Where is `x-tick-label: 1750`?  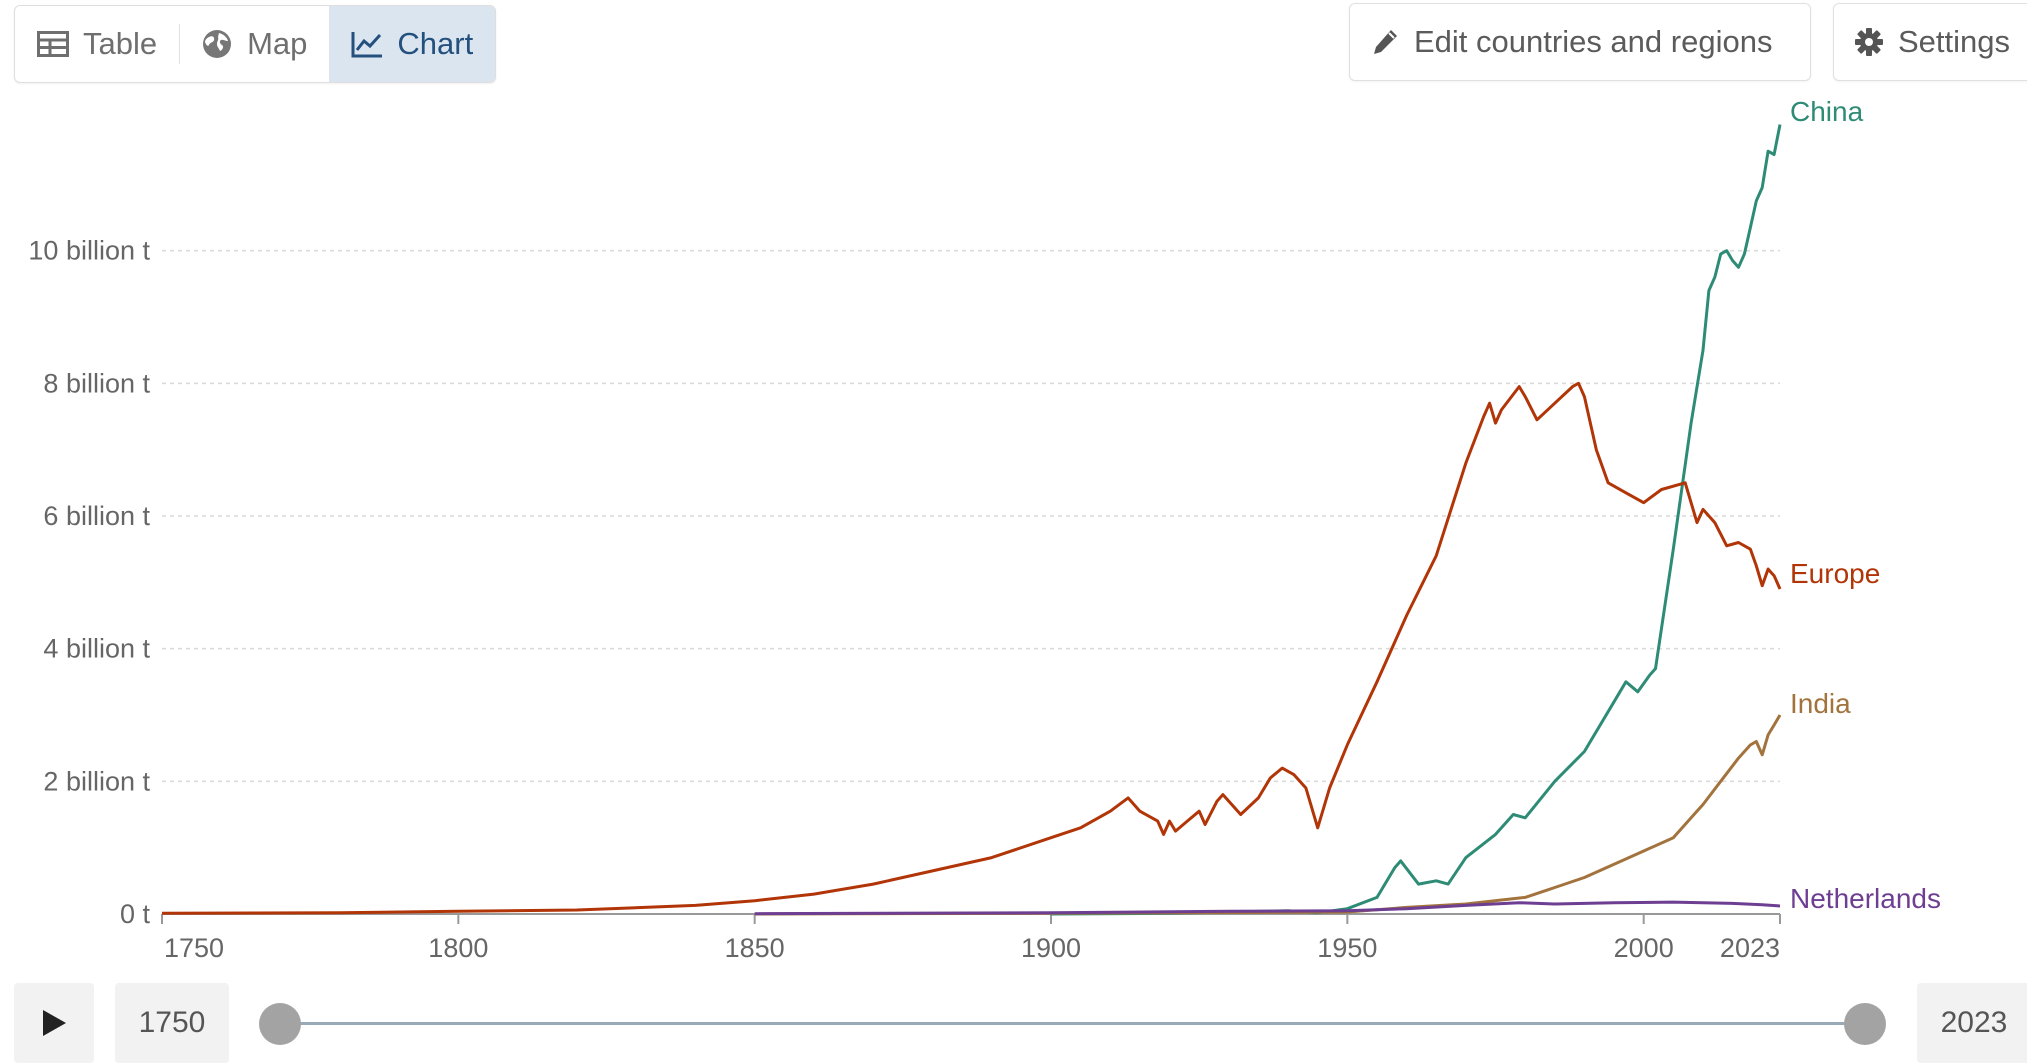
x-tick-label: 1750 is located at coordinates (194, 948).